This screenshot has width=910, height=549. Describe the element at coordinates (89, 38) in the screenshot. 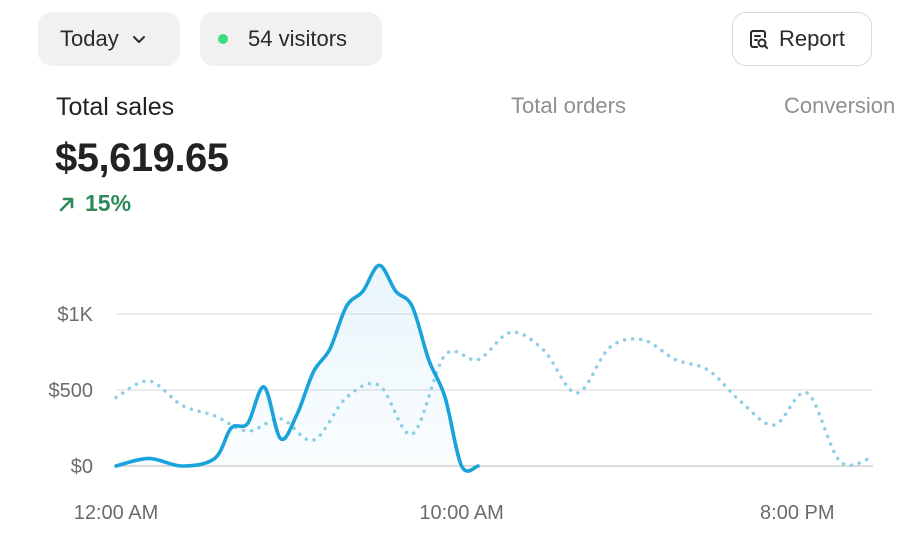

I see `date-filter-label: Today` at that location.